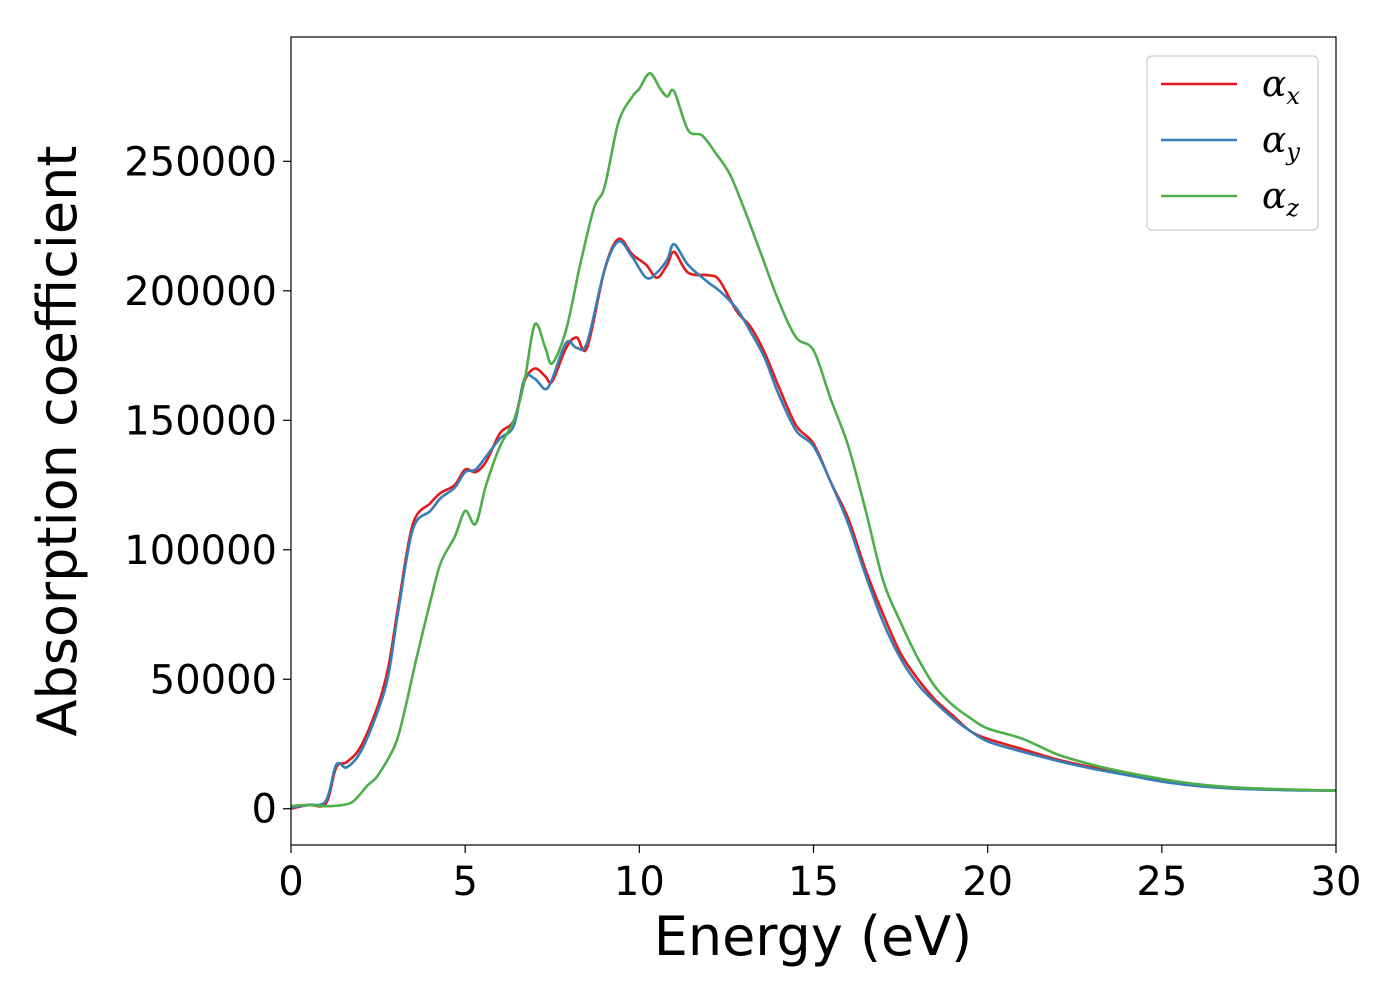 This screenshot has height=1000, width=1400. Describe the element at coordinates (200, 551) in the screenshot. I see `y-tick-label: 100000` at that location.